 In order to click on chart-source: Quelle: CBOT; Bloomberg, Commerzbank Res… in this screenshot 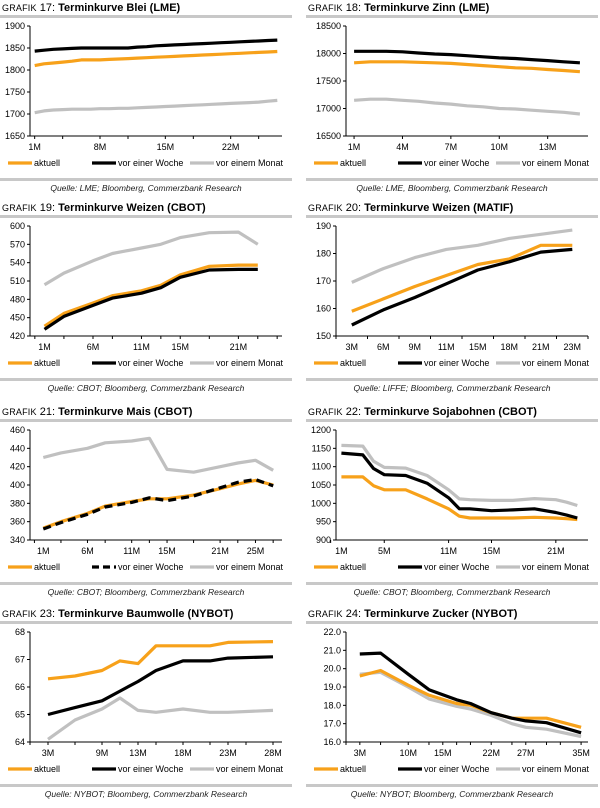, I will do `click(146, 388)`.